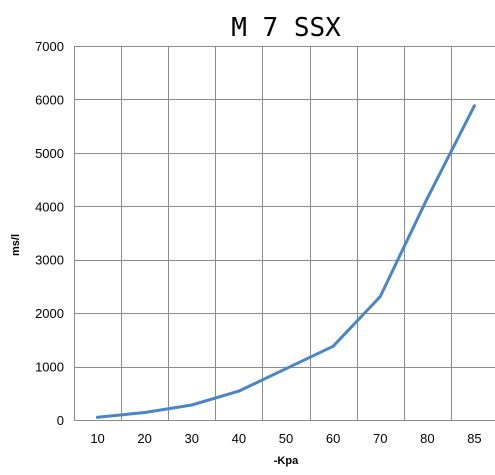 This screenshot has height=475, width=495. I want to click on x-tick-label: 30, so click(192, 438).